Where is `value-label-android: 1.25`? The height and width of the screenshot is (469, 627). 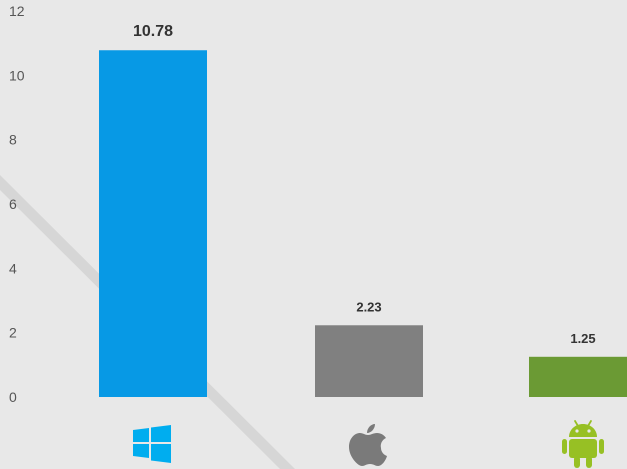 value-label-android: 1.25 is located at coordinates (582, 338).